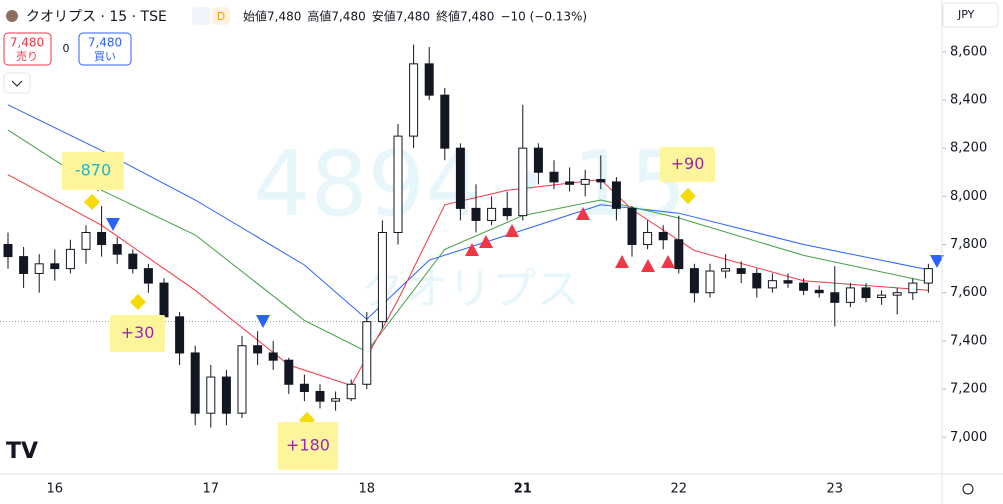 The height and width of the screenshot is (504, 1003). I want to click on ohlc-value: 安値7,480, so click(401, 16).